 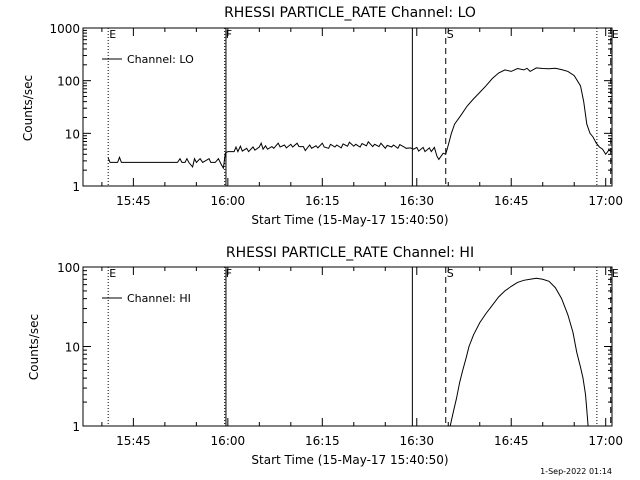 What do you see at coordinates (350, 253) in the screenshot?
I see `hi-chart-title: RHESSI PARTICLE_RATE Channel: HI` at bounding box center [350, 253].